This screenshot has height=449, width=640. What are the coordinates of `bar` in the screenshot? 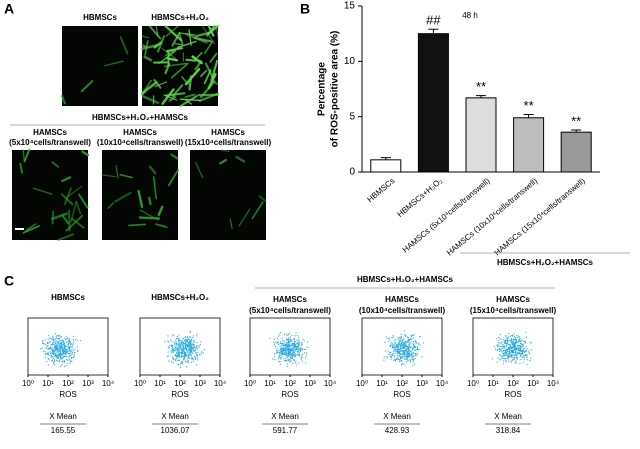 It's located at (433, 103).